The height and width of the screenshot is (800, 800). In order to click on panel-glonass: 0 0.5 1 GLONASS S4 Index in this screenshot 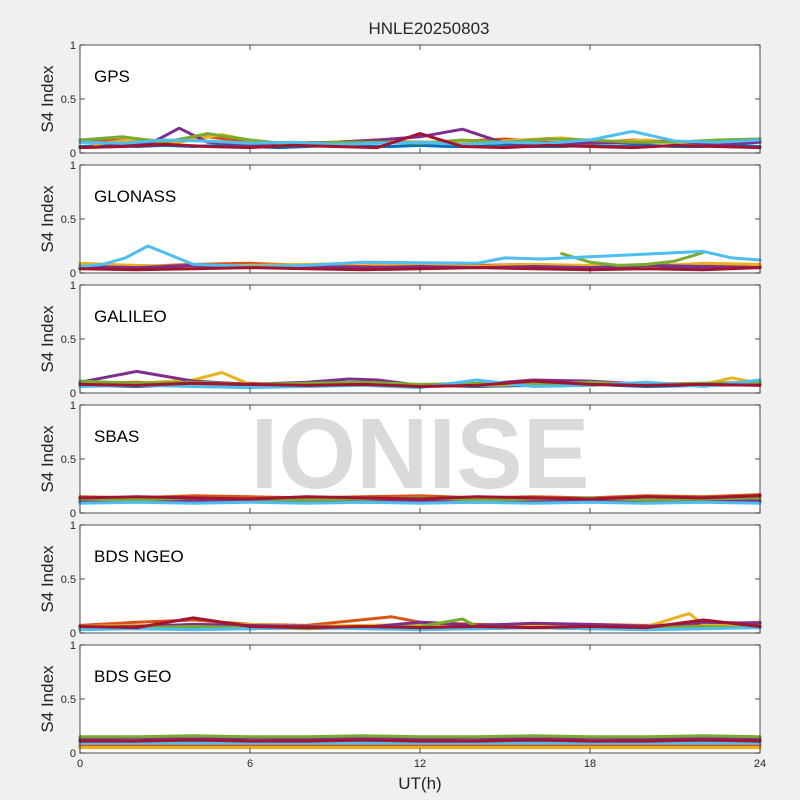, I will do `click(400, 220)`.